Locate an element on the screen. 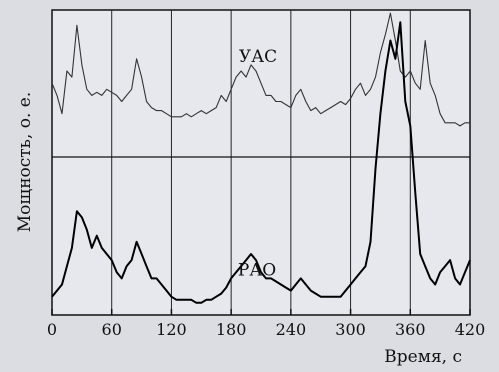 This screenshot has height=372, width=499. x-axis-label: Время, с is located at coordinates (423, 357).